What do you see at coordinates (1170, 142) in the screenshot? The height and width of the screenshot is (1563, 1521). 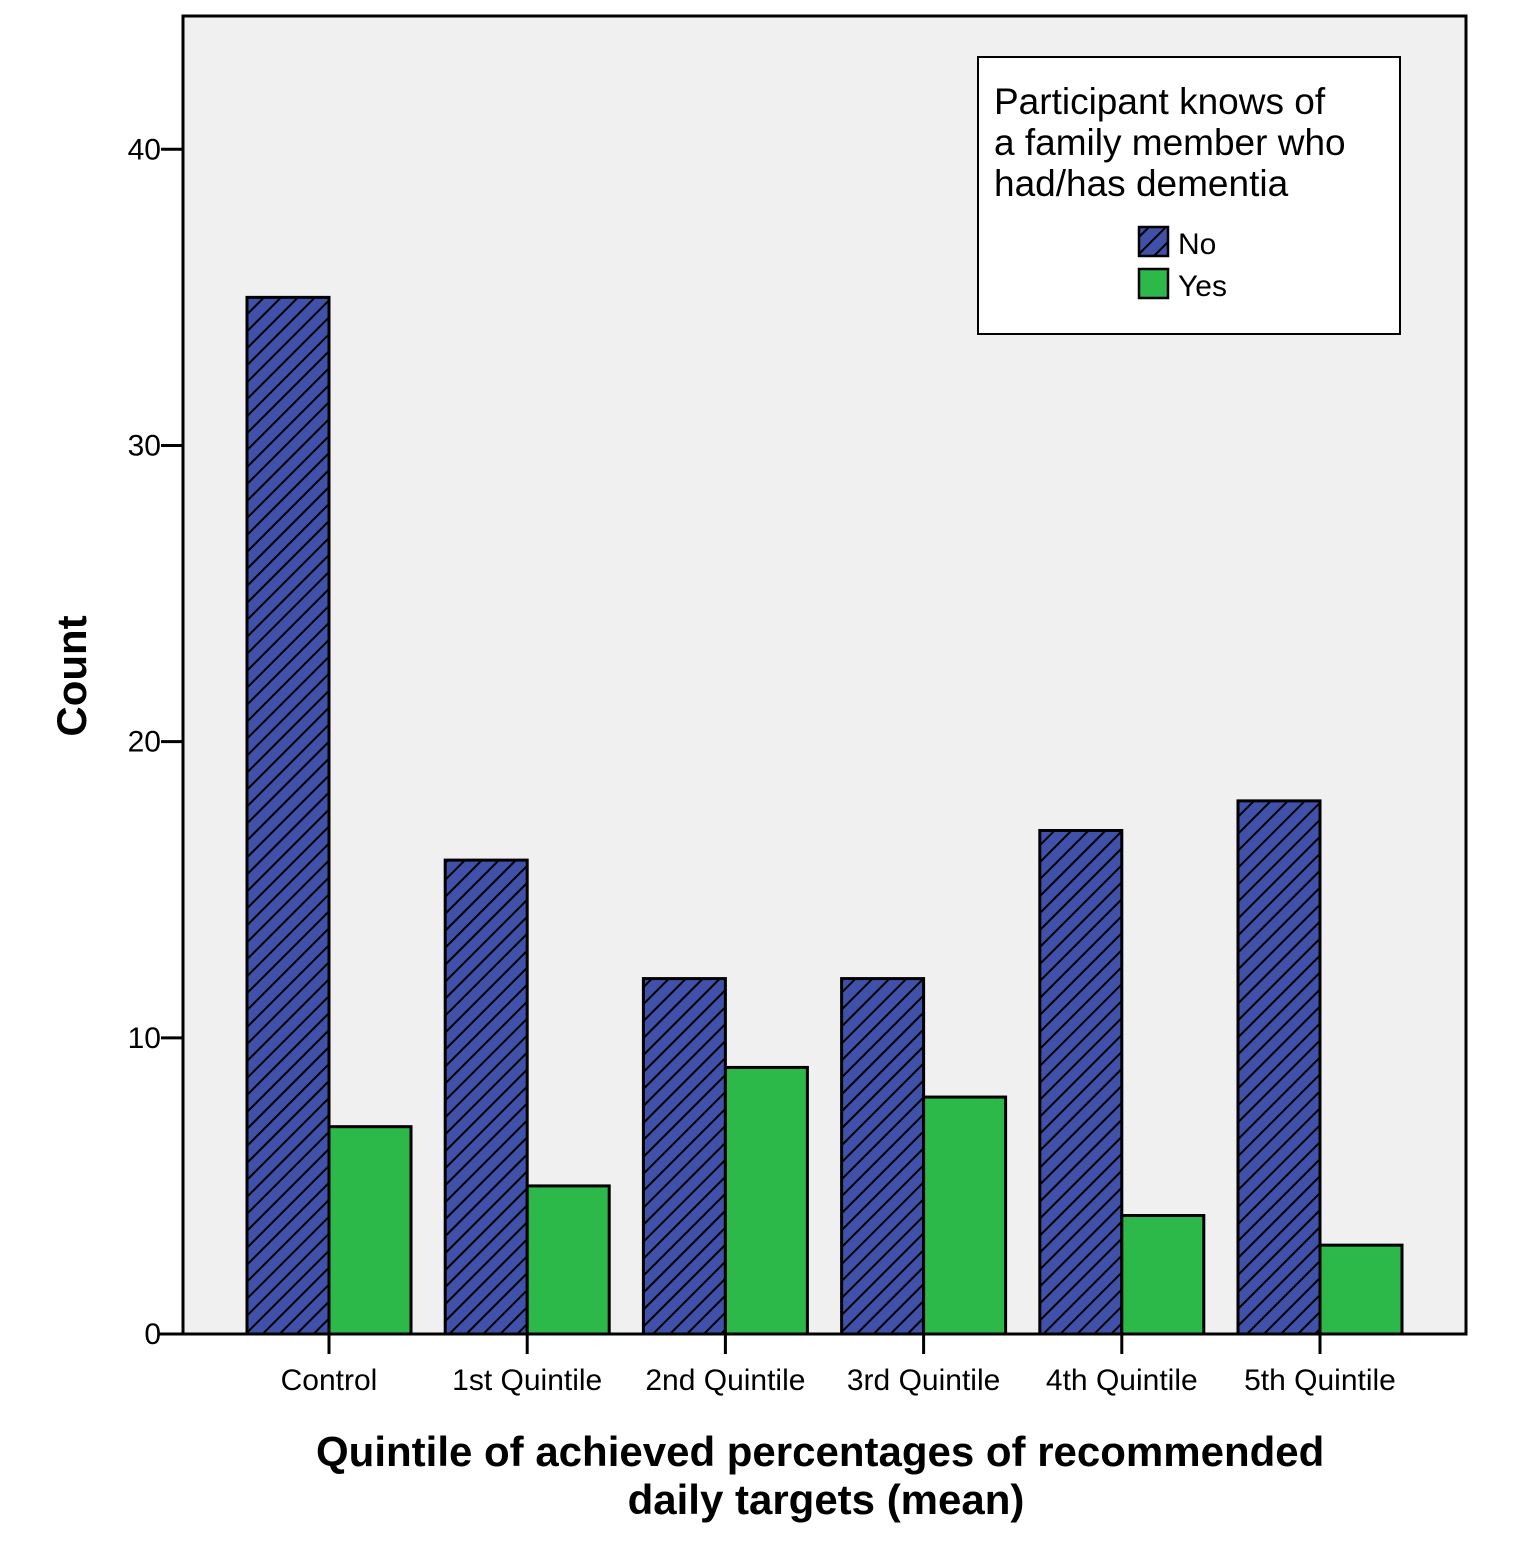 I see `legend-title-line: a family member who` at bounding box center [1170, 142].